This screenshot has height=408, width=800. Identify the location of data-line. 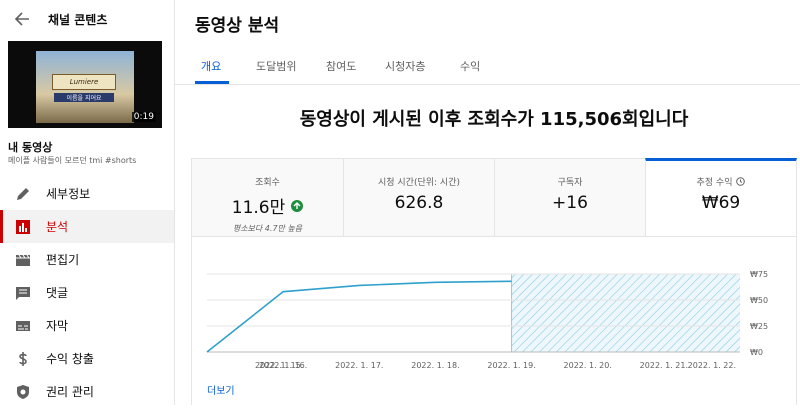
(359, 316).